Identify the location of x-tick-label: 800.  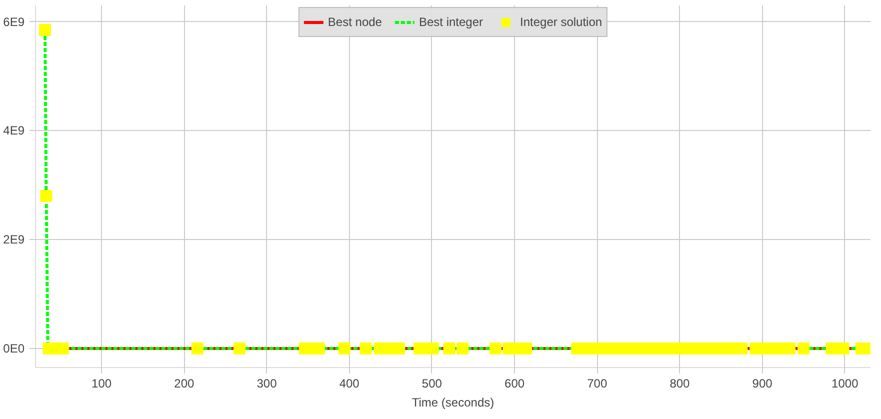
(680, 383).